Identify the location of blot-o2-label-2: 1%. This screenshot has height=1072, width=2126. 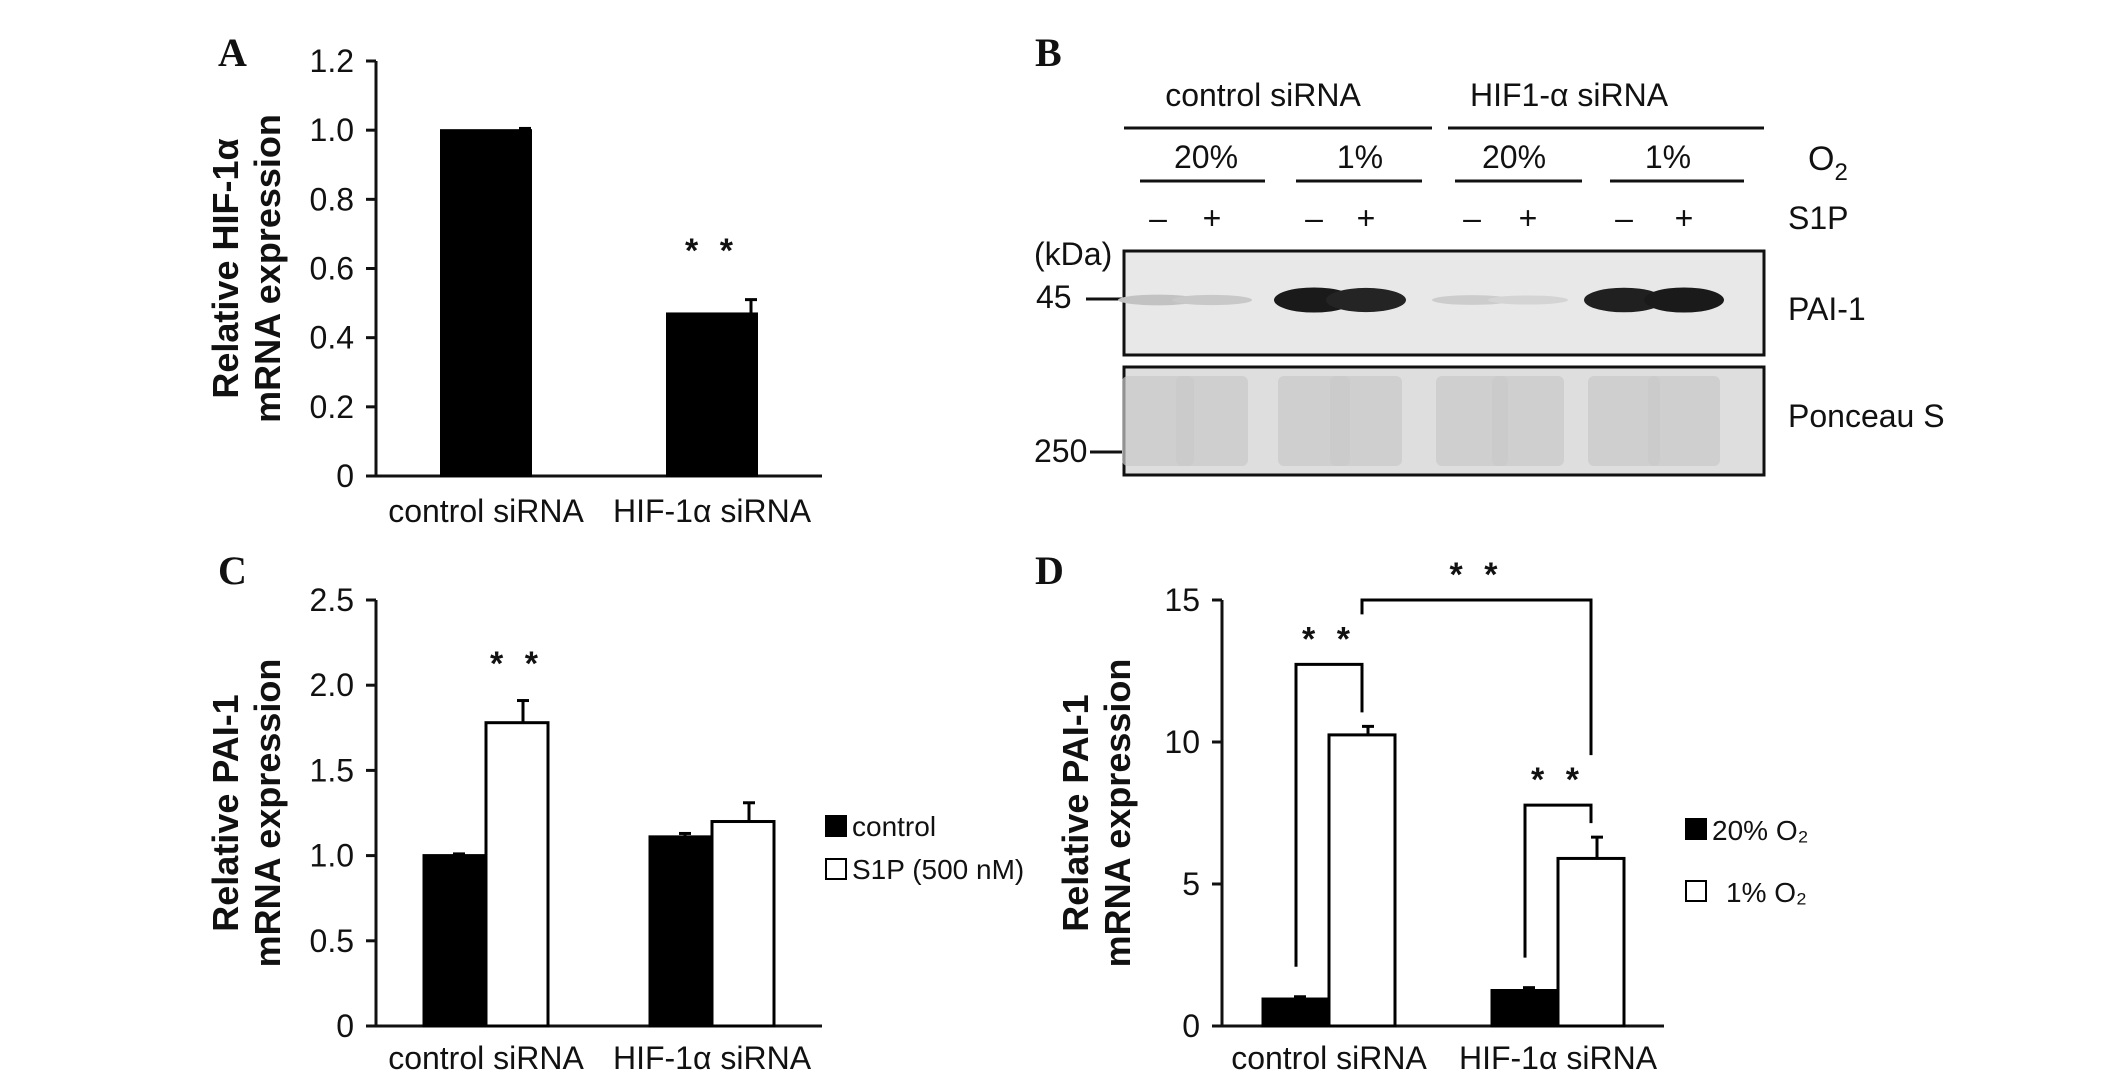
(1360, 157).